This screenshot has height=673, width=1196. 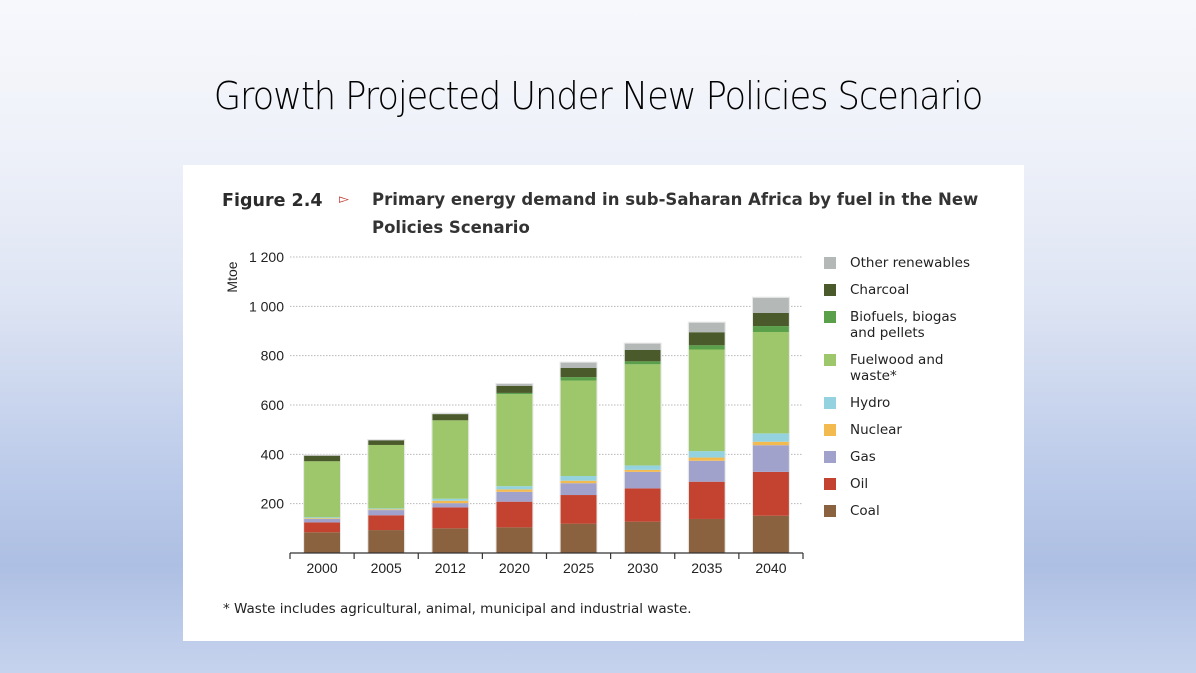 I want to click on bar-stack-2040, so click(x=770, y=425).